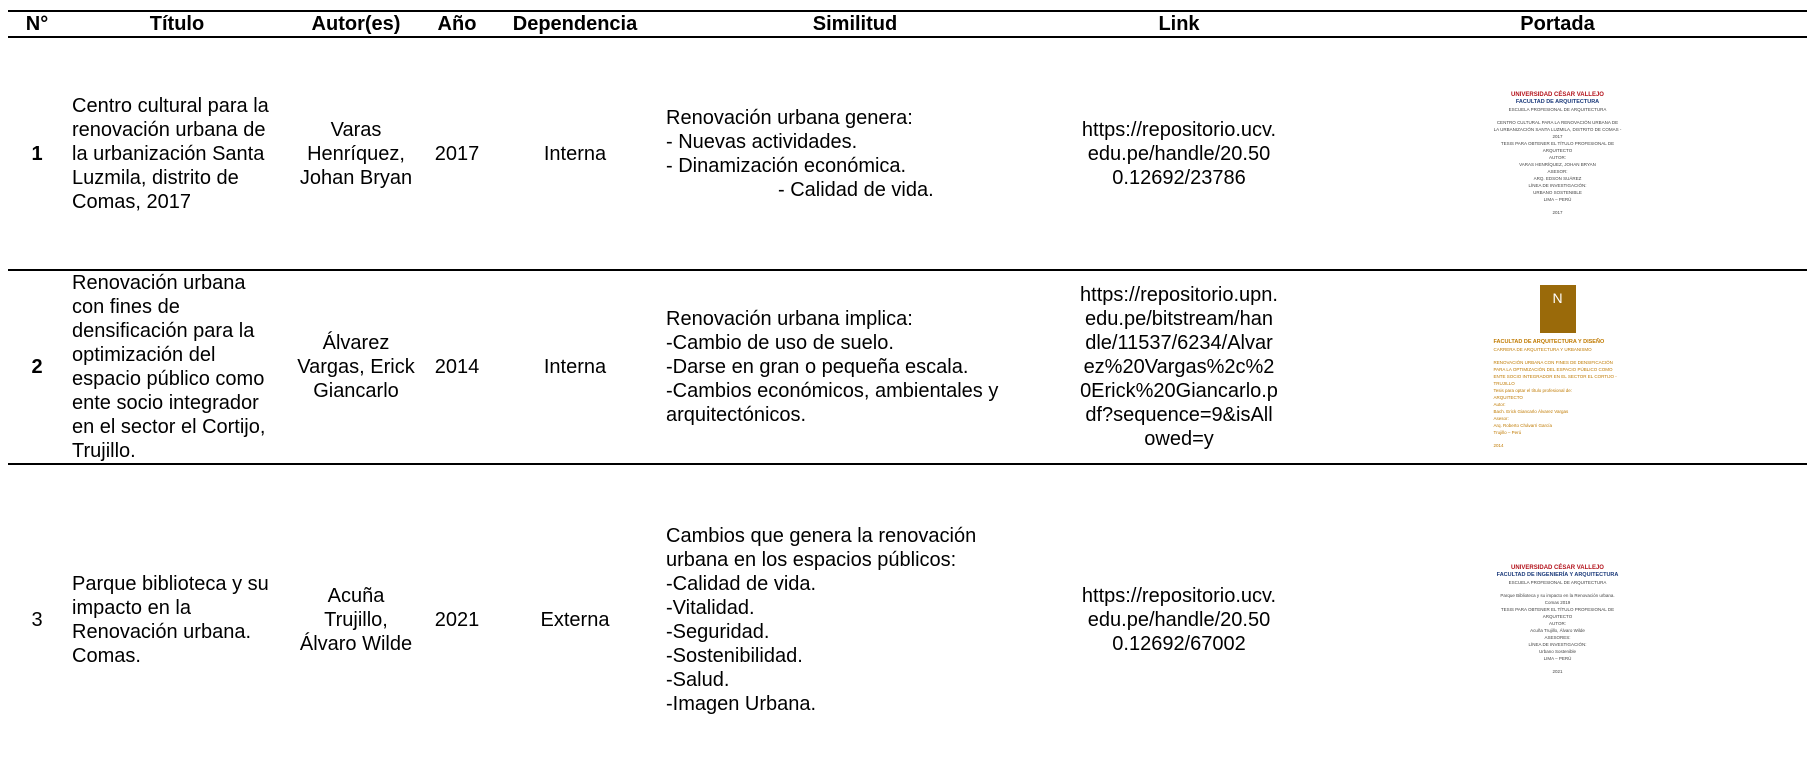 This screenshot has width=1807, height=775. What do you see at coordinates (177, 24) in the screenshot?
I see `column-header: Título` at bounding box center [177, 24].